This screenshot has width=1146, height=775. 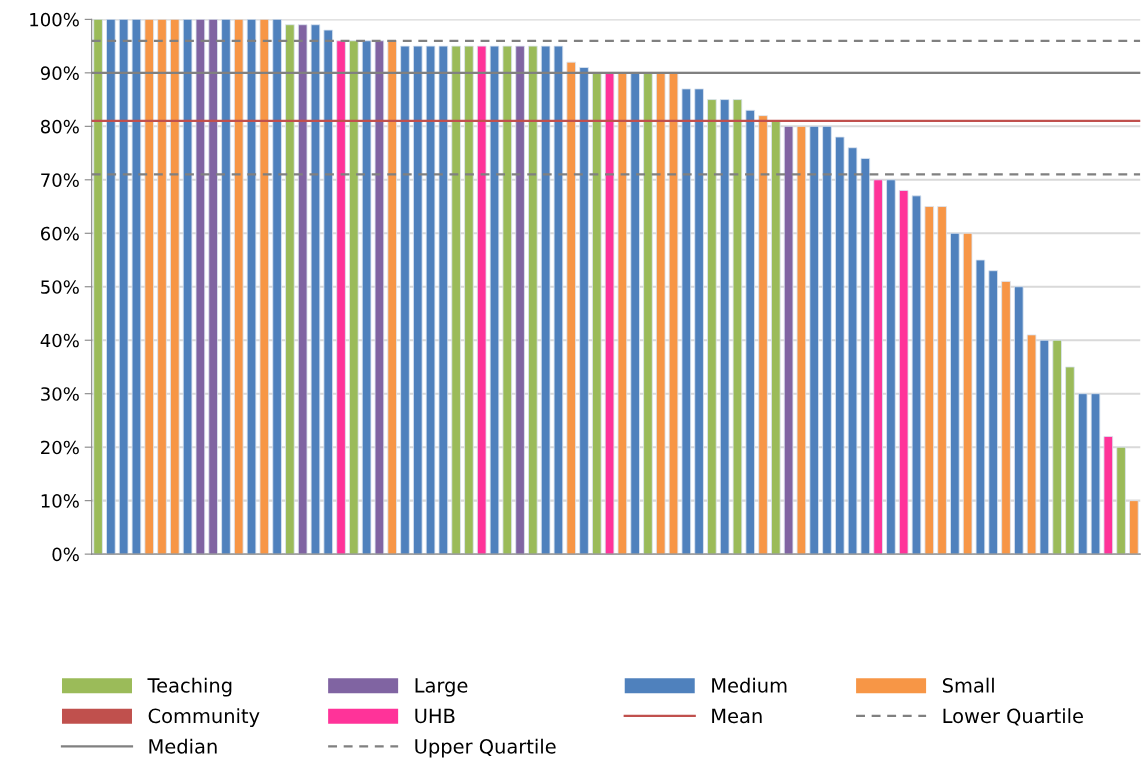 What do you see at coordinates (204, 718) in the screenshot?
I see `legend-label: Community` at bounding box center [204, 718].